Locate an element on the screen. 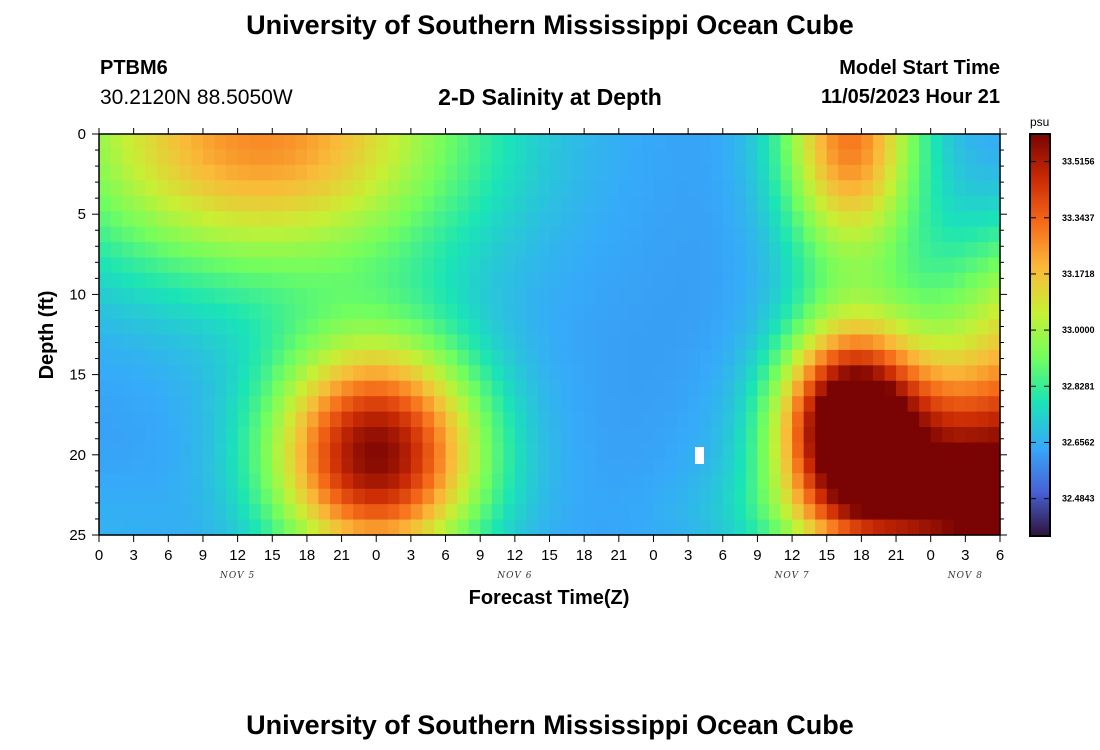 The image size is (1100, 750). x-tick-label: 3 is located at coordinates (688, 555).